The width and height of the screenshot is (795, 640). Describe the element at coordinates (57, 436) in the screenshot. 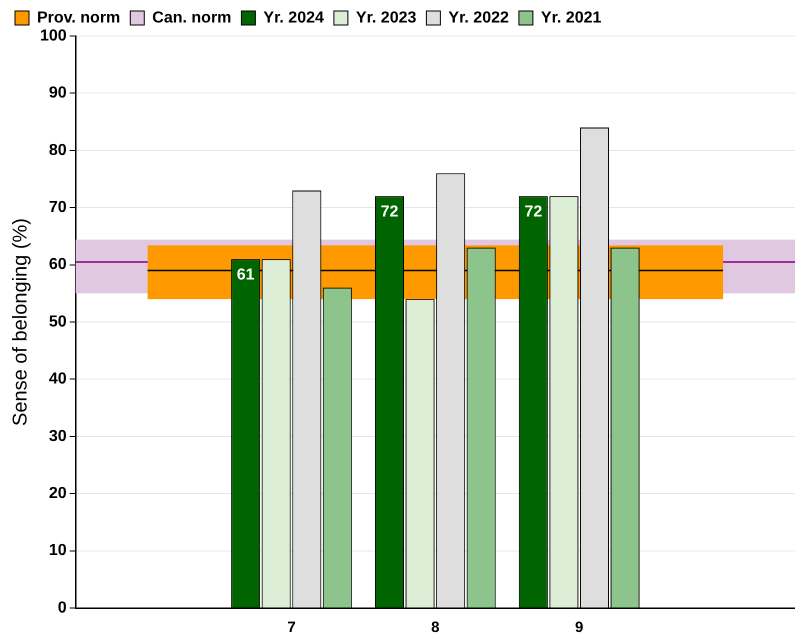

I see `y-tick-label: 30` at that location.